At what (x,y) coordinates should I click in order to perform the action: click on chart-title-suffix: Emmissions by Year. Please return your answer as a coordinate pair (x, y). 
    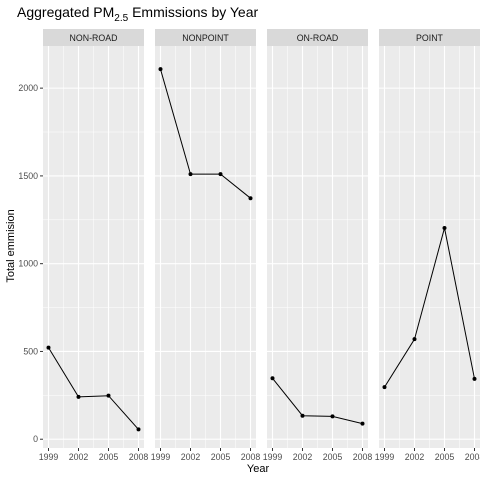
    Looking at the image, I should click on (193, 12).